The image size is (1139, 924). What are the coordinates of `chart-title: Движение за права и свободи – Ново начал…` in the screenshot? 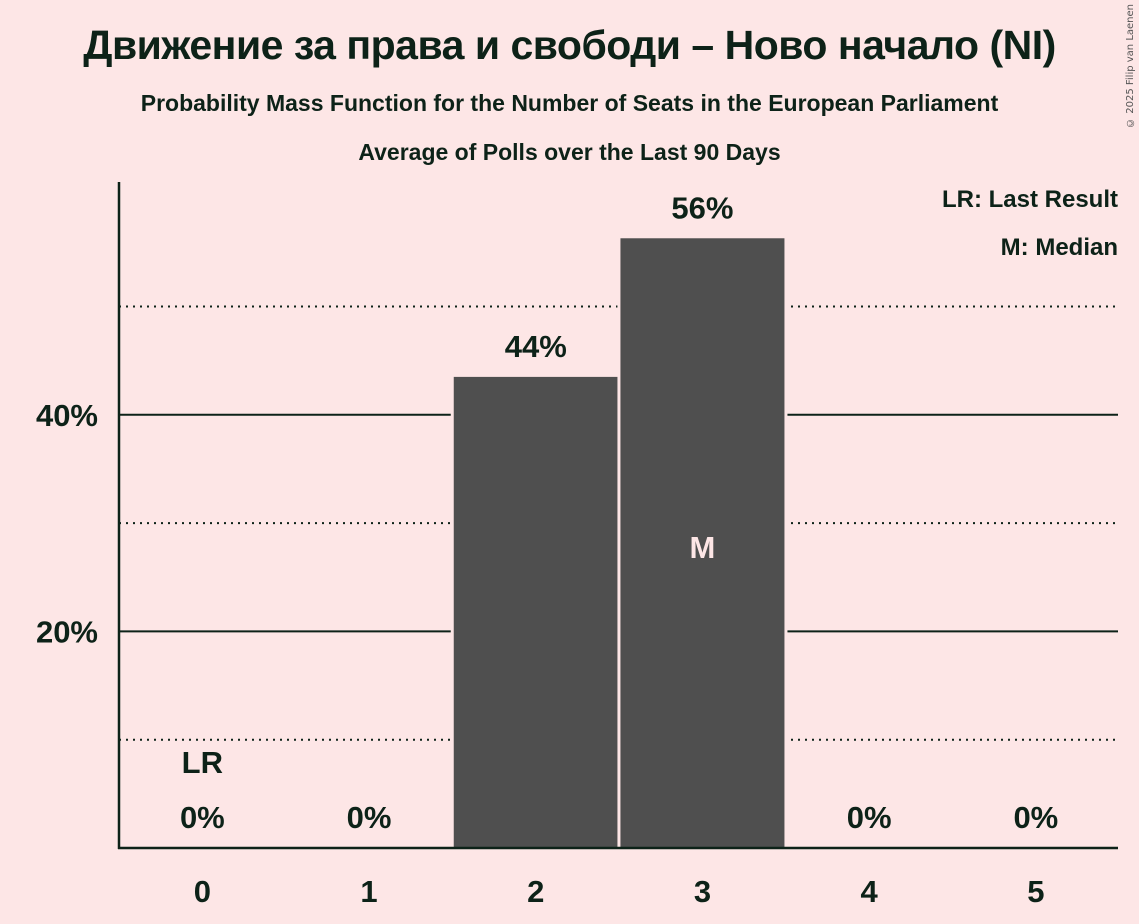 It's located at (569, 45).